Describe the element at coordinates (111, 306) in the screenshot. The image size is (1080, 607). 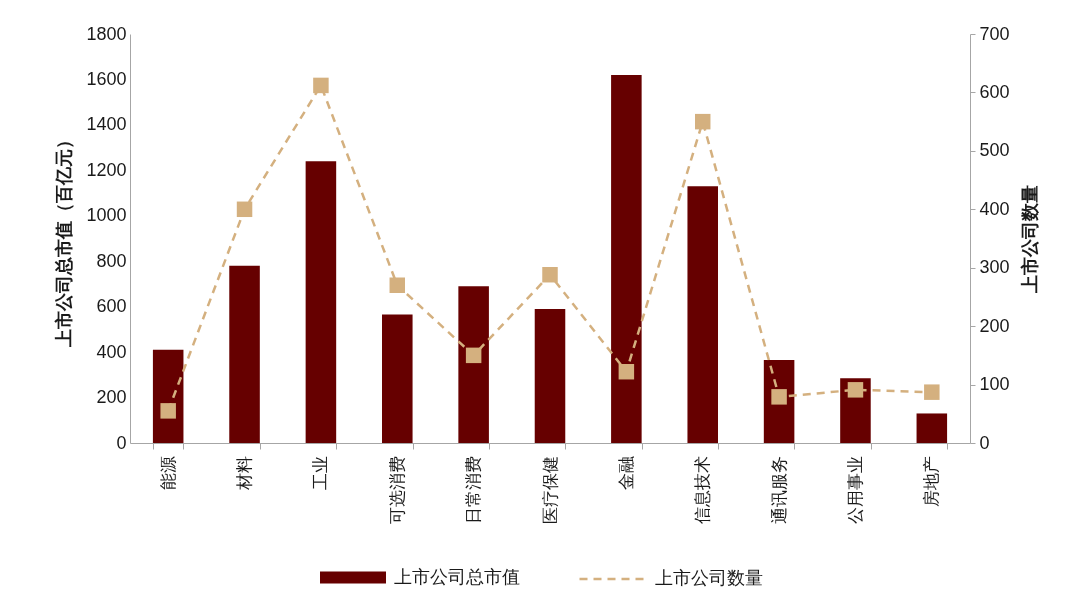
I see `y-tick-label: 600` at that location.